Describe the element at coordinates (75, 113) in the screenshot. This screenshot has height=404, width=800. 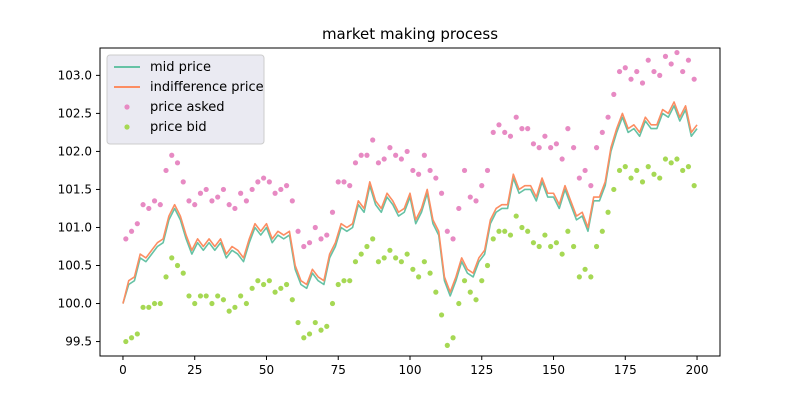
I see `y-tick-label: 102.5` at that location.